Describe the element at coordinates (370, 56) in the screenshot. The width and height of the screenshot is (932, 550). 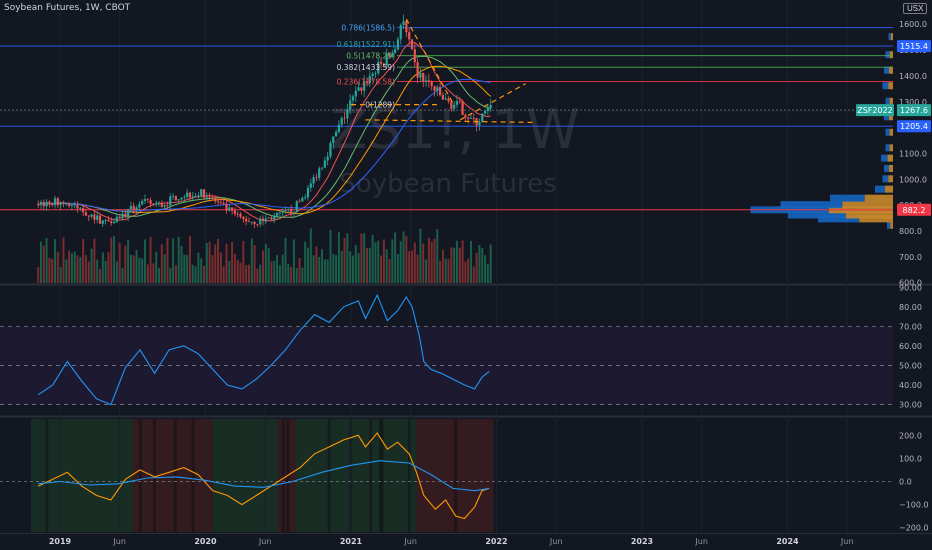
I see `fib-label: 0.5(1478.25)` at that location.